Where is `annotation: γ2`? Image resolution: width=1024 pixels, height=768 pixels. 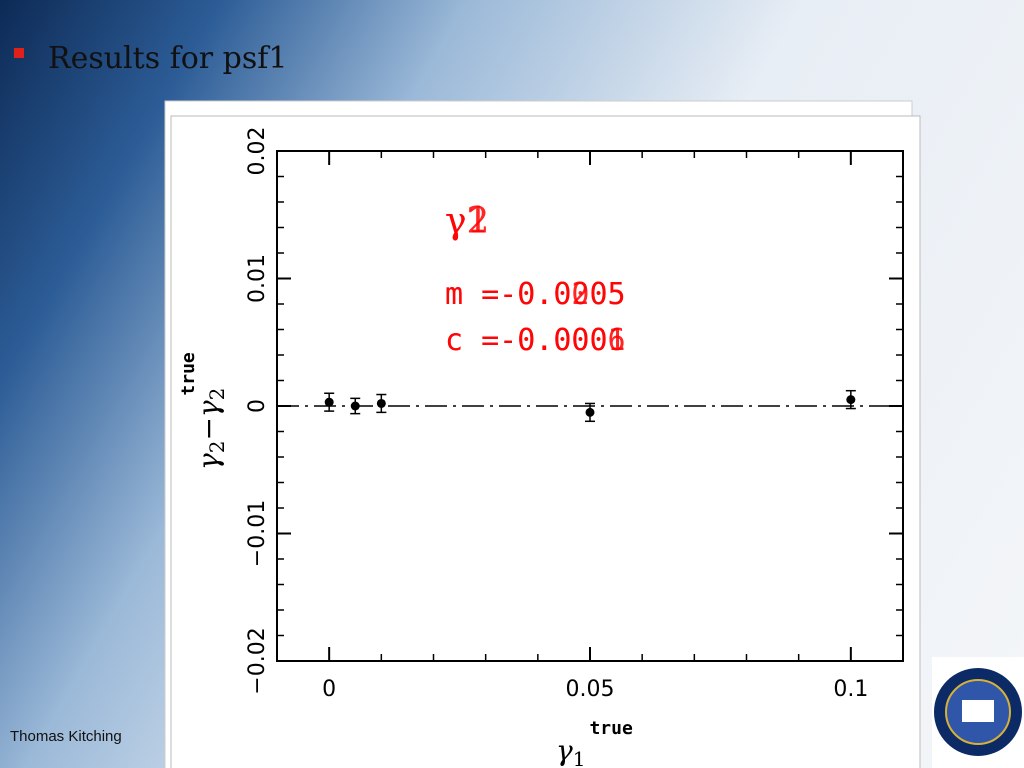
annotation: γ2 is located at coordinates (467, 221).